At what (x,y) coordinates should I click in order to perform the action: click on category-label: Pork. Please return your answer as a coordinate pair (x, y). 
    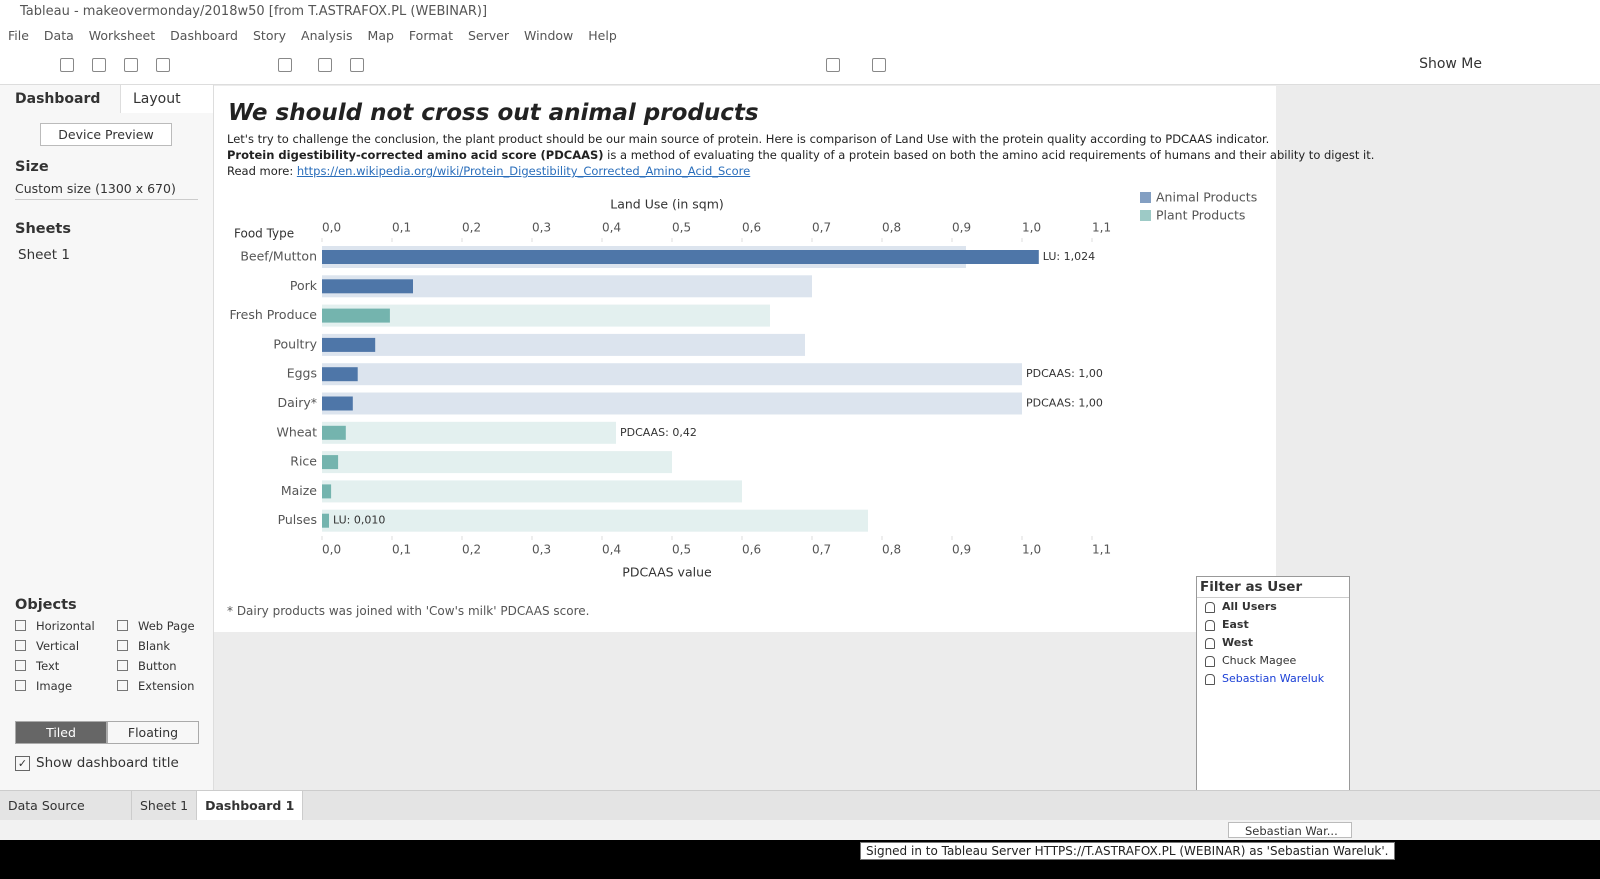
    Looking at the image, I should click on (304, 285).